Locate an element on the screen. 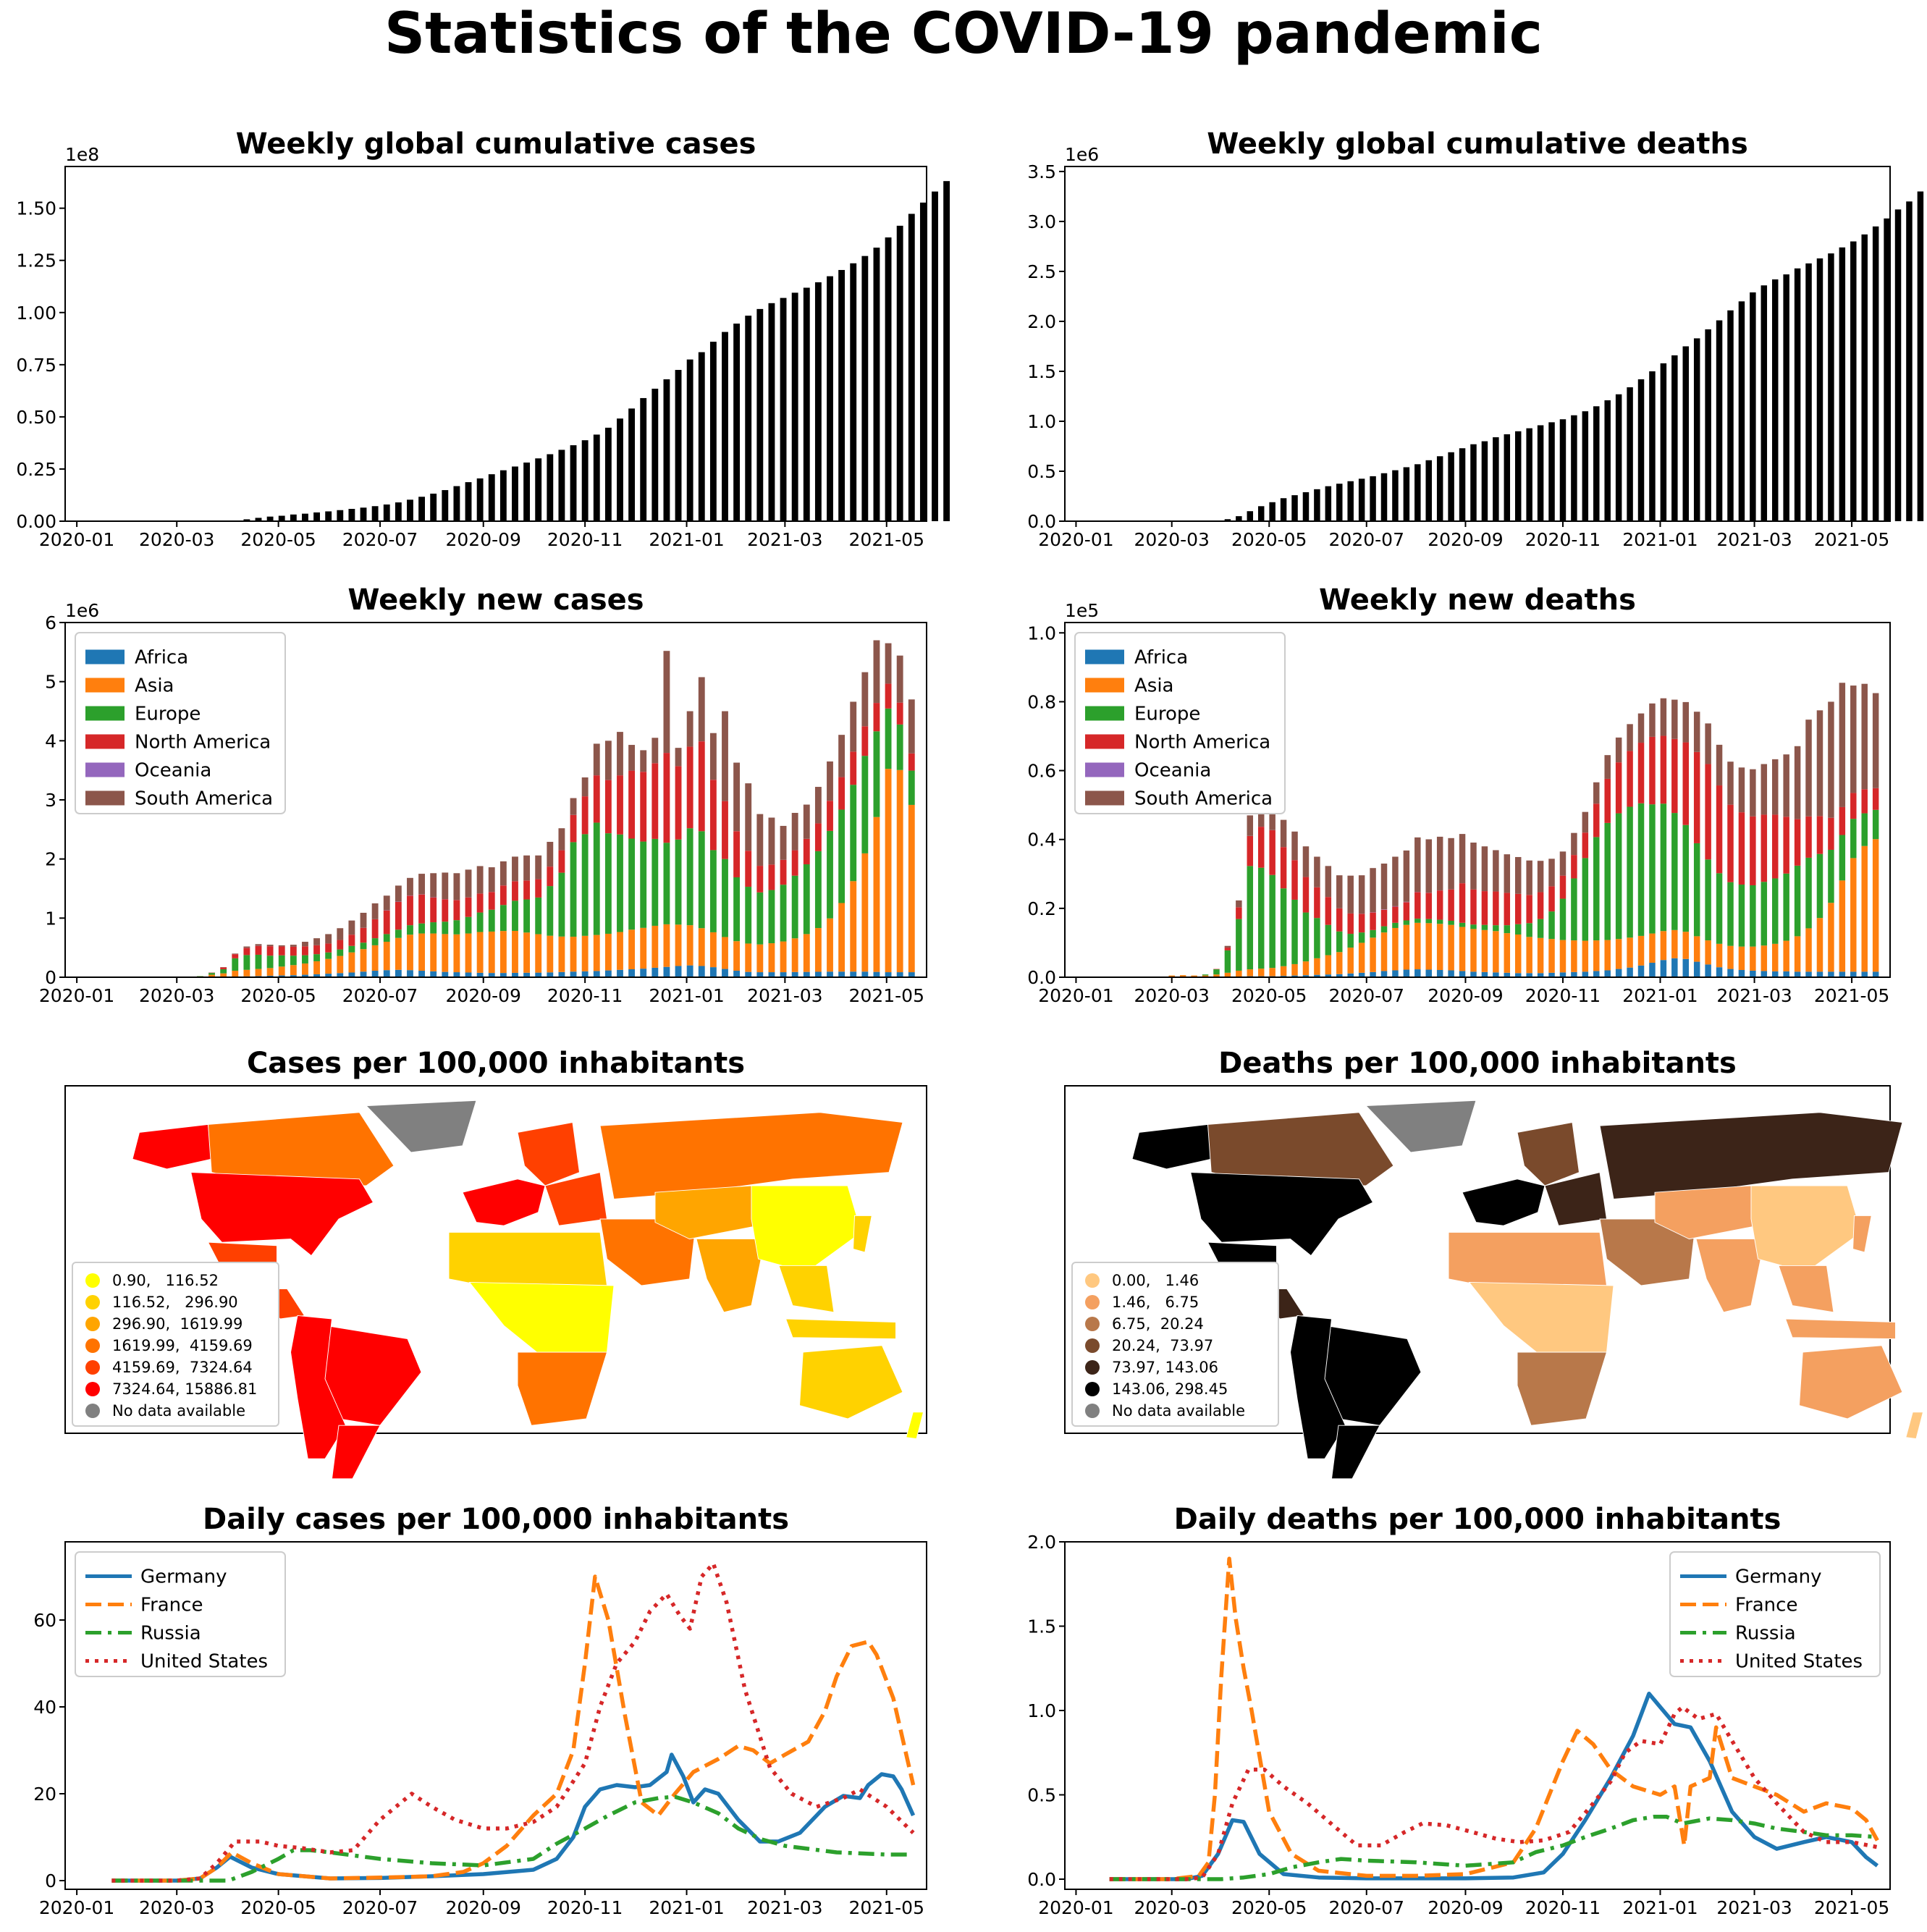  chart-title: Weekly global cumulative deaths is located at coordinates (1477, 144).